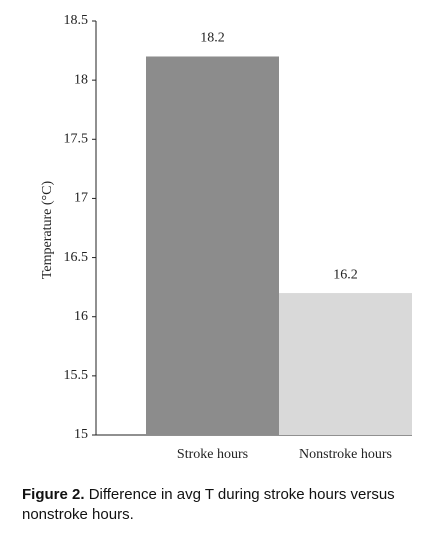 This screenshot has width=438, height=538. Describe the element at coordinates (212, 38) in the screenshot. I see `value-label: 18.2` at that location.